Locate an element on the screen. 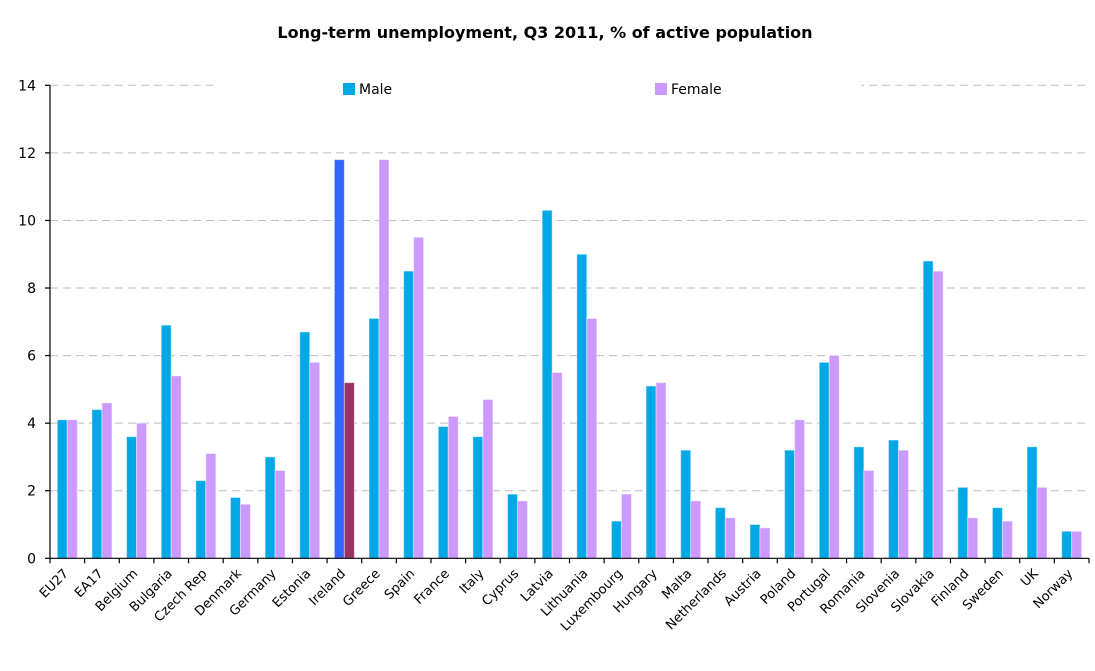 The width and height of the screenshot is (1095, 671). bar-female-luxembourg: Luxembourg Female: 1.9 is located at coordinates (626, 526).